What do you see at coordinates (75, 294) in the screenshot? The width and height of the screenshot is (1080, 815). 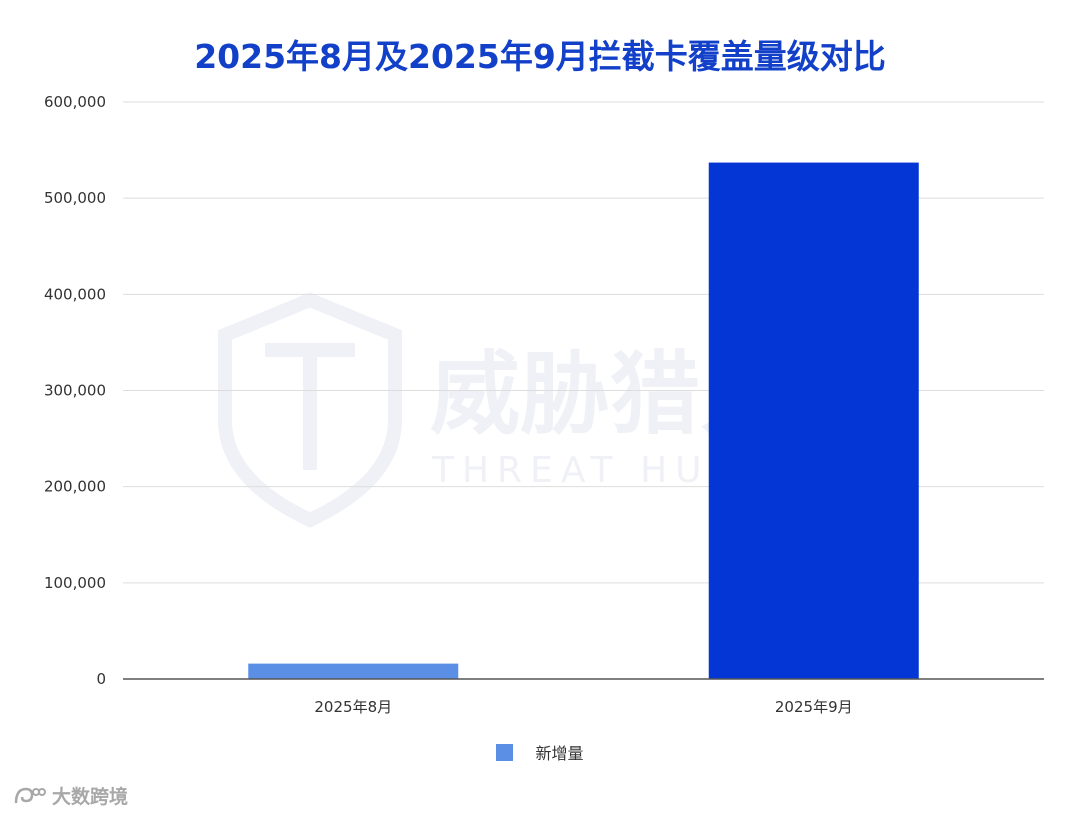 I see `y-tick-label: 400,000` at bounding box center [75, 294].